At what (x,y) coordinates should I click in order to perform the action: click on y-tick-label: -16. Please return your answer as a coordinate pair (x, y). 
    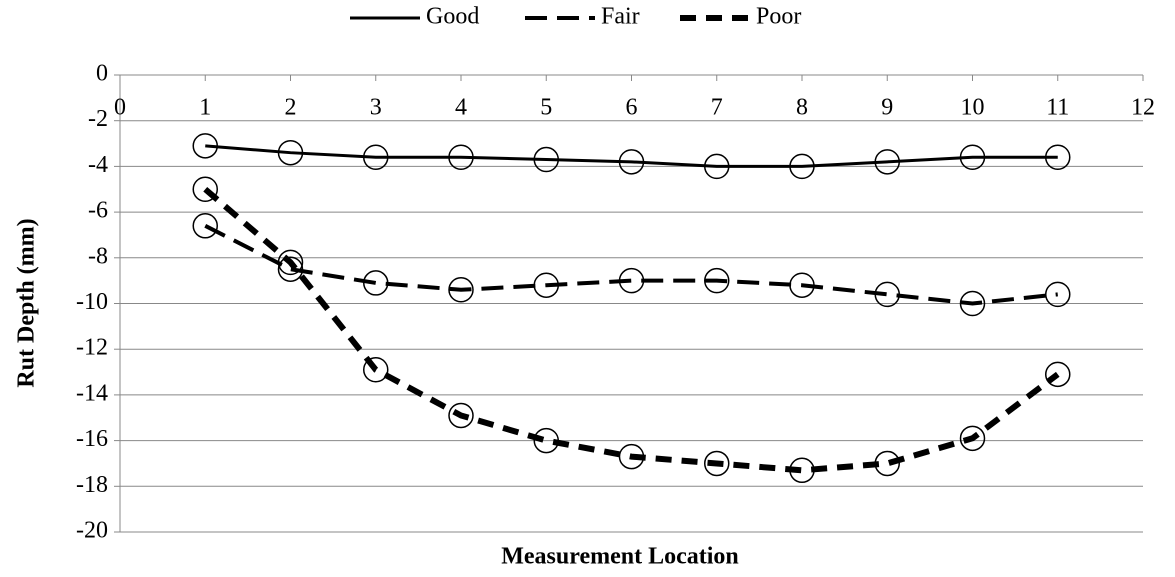
    Looking at the image, I should click on (92, 439).